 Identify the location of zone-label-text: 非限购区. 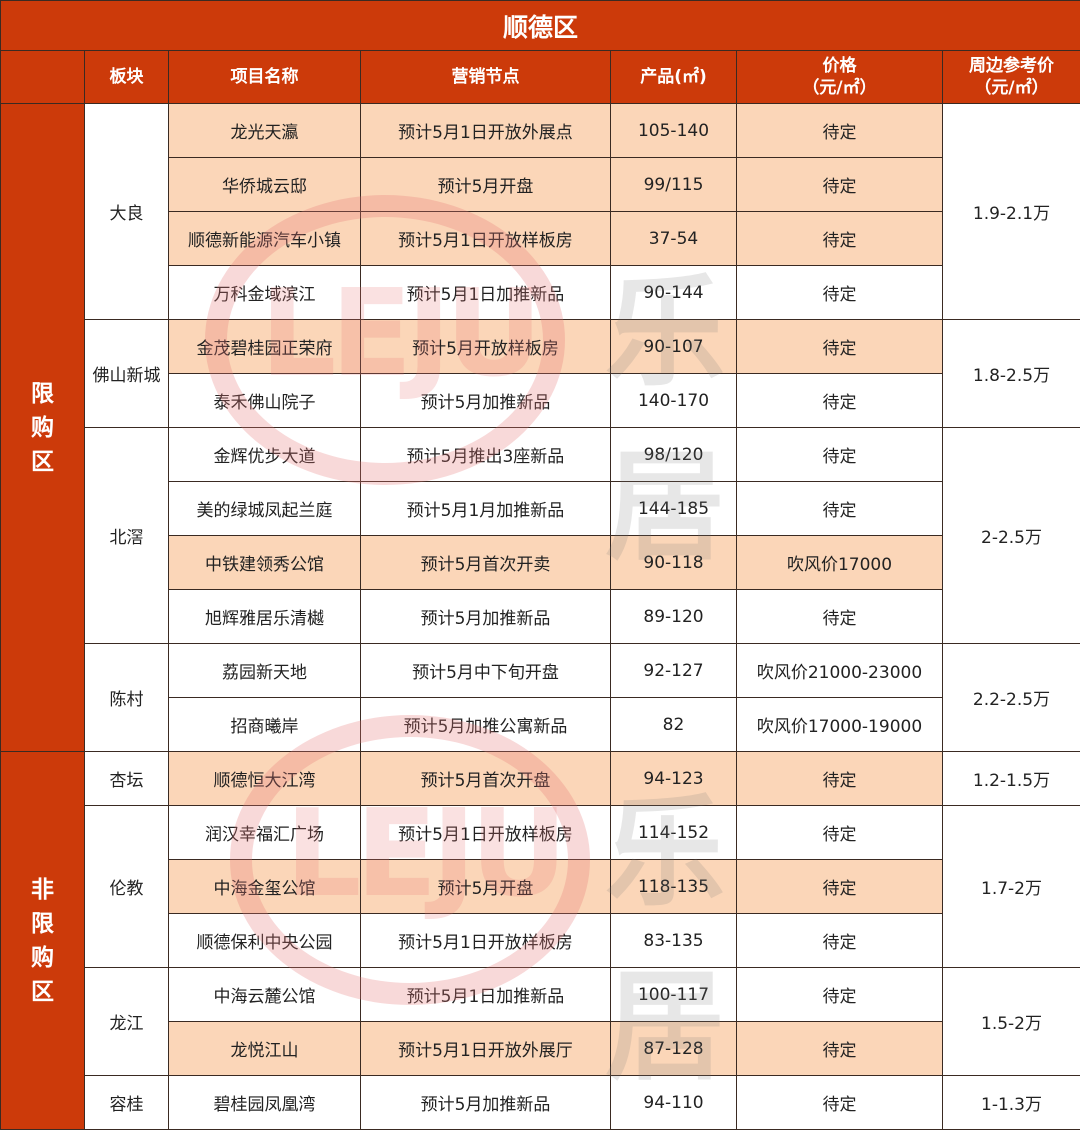
(42, 940).